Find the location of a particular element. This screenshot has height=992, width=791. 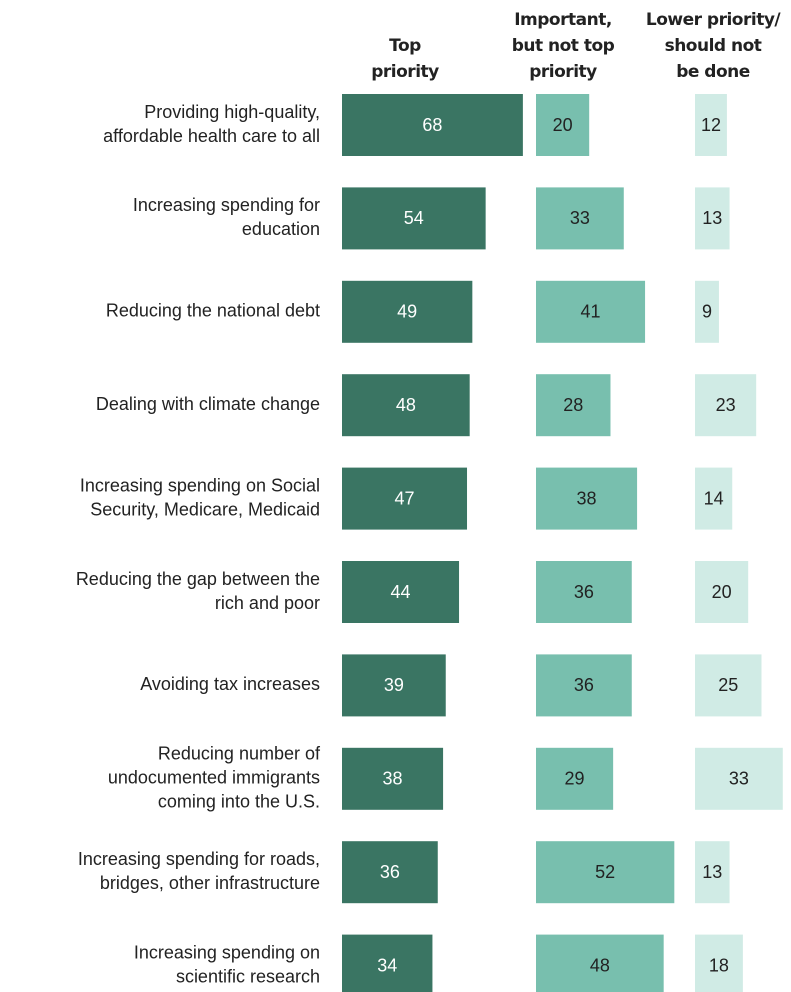

category-label: Increasing spending for roads, is located at coordinates (199, 859).